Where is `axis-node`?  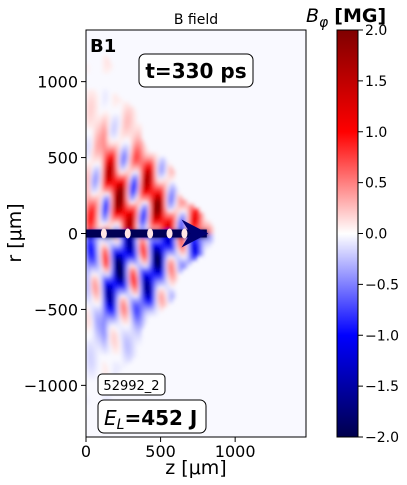
axis-node is located at coordinates (103, 233).